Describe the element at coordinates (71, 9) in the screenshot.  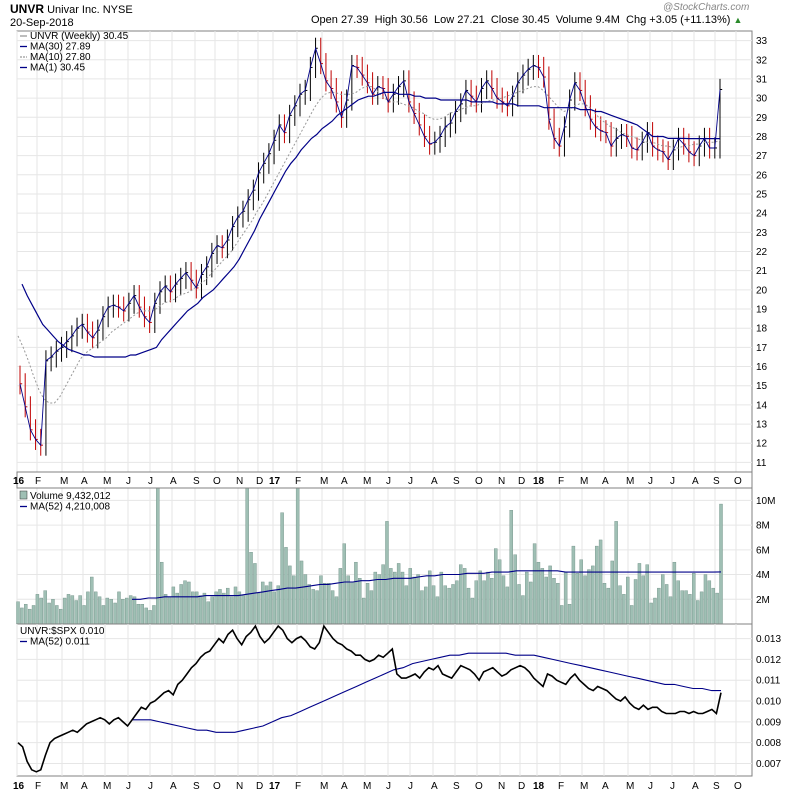
I see `chart-header-left: UNVR Univar Inc. NYSE` at that location.